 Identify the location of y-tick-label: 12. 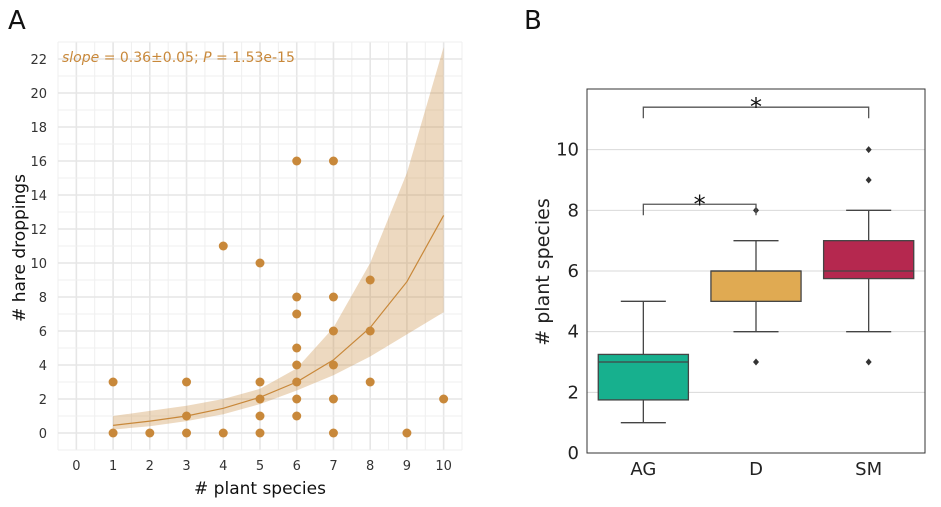
(38, 230).